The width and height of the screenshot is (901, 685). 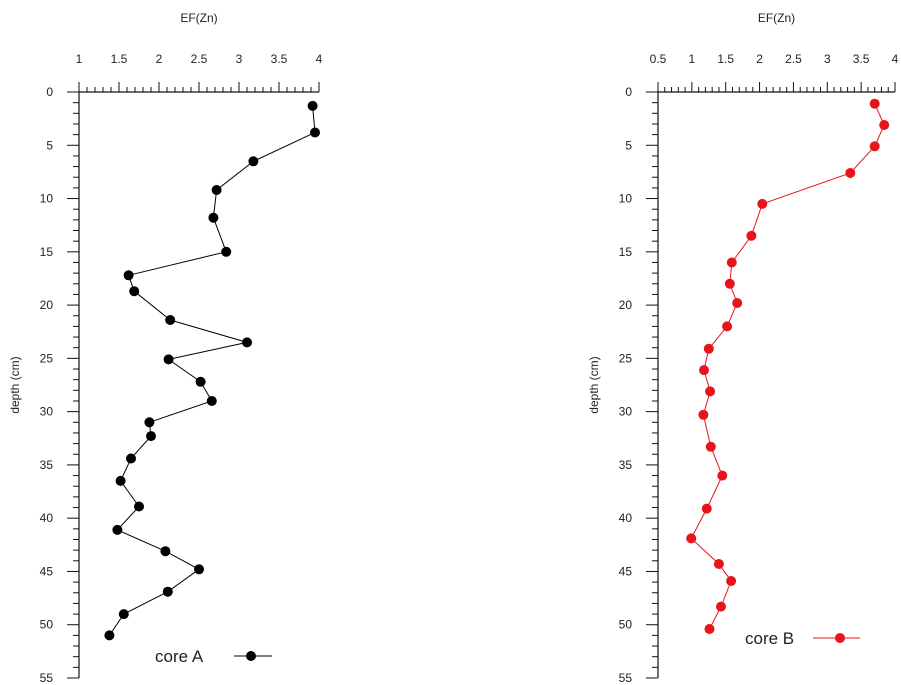 What do you see at coordinates (213, 656) in the screenshot?
I see `legend: core A` at bounding box center [213, 656].